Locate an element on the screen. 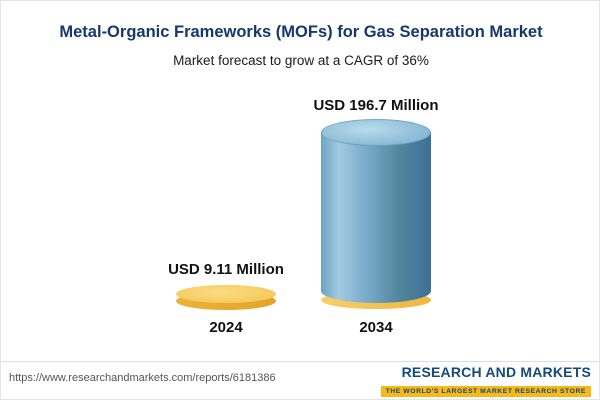 Image resolution: width=600 pixels, height=400 pixels. x-axis-label-2034: 2034 is located at coordinates (376, 327).